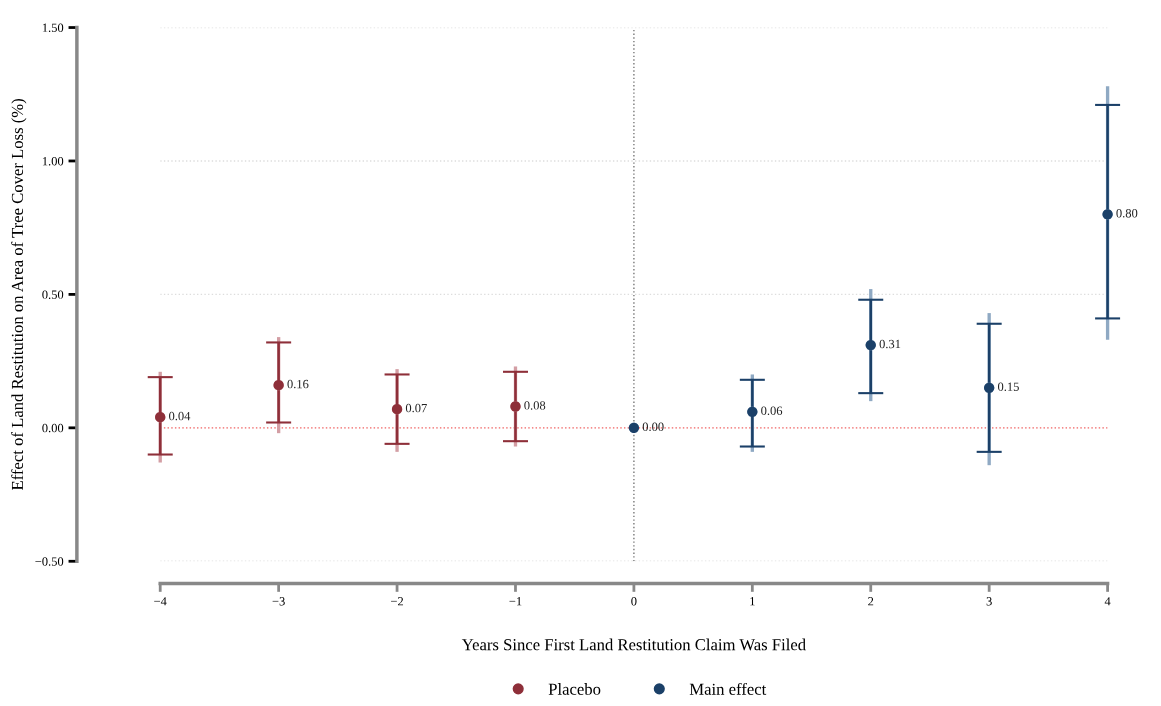 The height and width of the screenshot is (706, 1161). Describe the element at coordinates (49, 561) in the screenshot. I see `y-tick-label: −0.50` at that location.